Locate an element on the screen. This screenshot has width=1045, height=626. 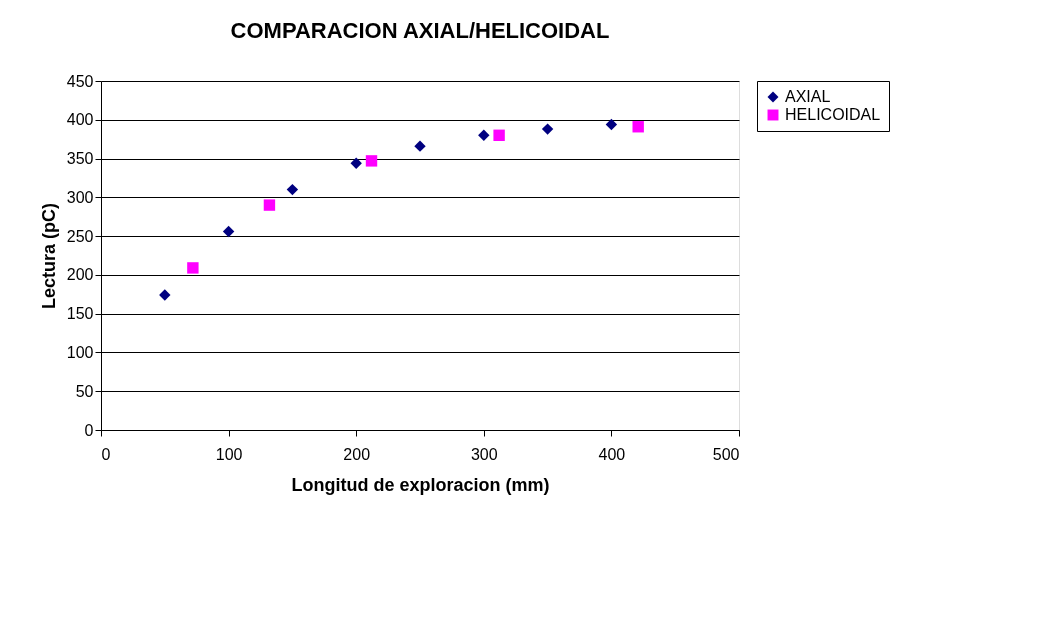
x-tick-label: 400 is located at coordinates (612, 454).